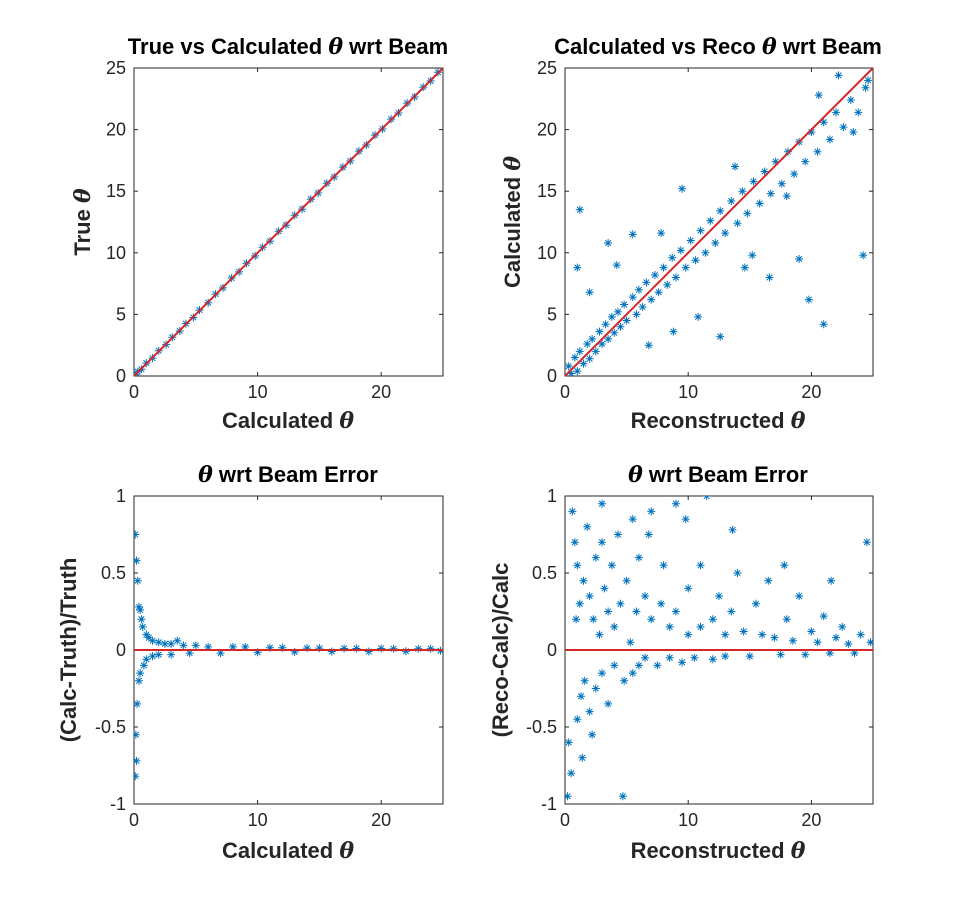 This screenshot has height=904, width=973. I want to click on panel-2-xtick-label: 20, so click(811, 392).